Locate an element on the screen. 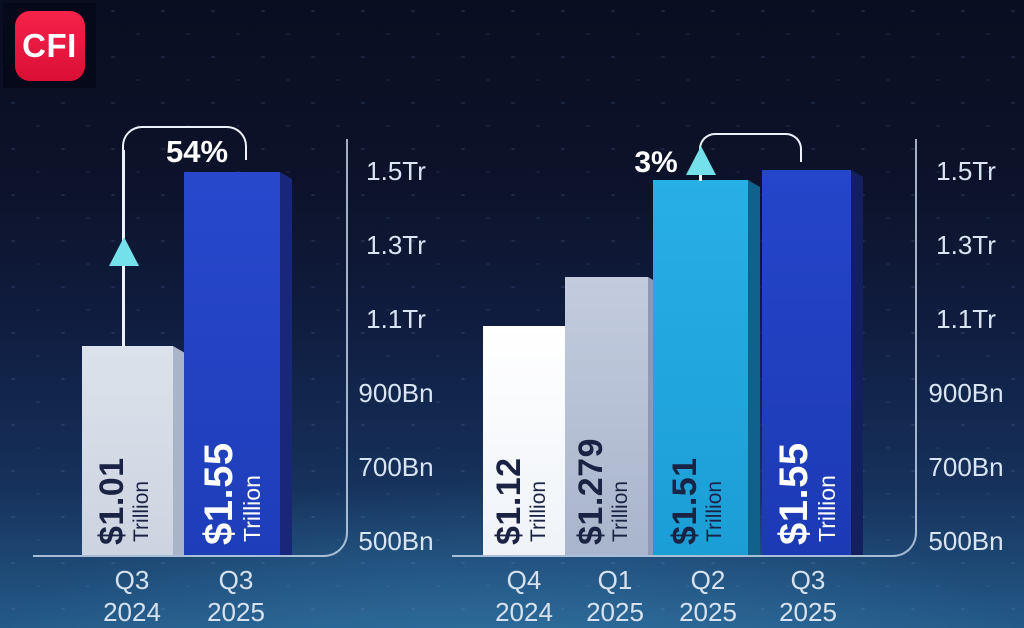  x-axis-label-q3-2025-left: Q3 2025 is located at coordinates (236, 596).